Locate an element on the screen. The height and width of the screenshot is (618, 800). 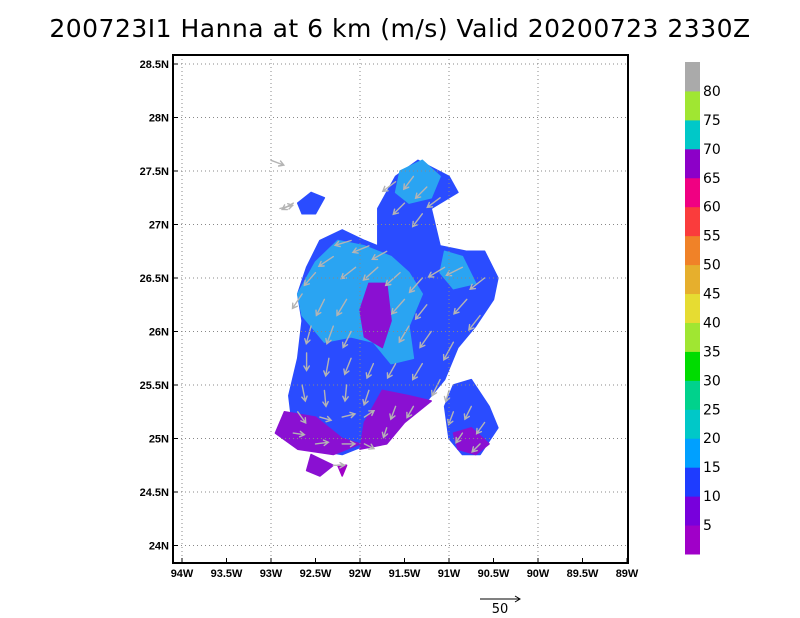
colorbar-label: 65 is located at coordinates (712, 179).